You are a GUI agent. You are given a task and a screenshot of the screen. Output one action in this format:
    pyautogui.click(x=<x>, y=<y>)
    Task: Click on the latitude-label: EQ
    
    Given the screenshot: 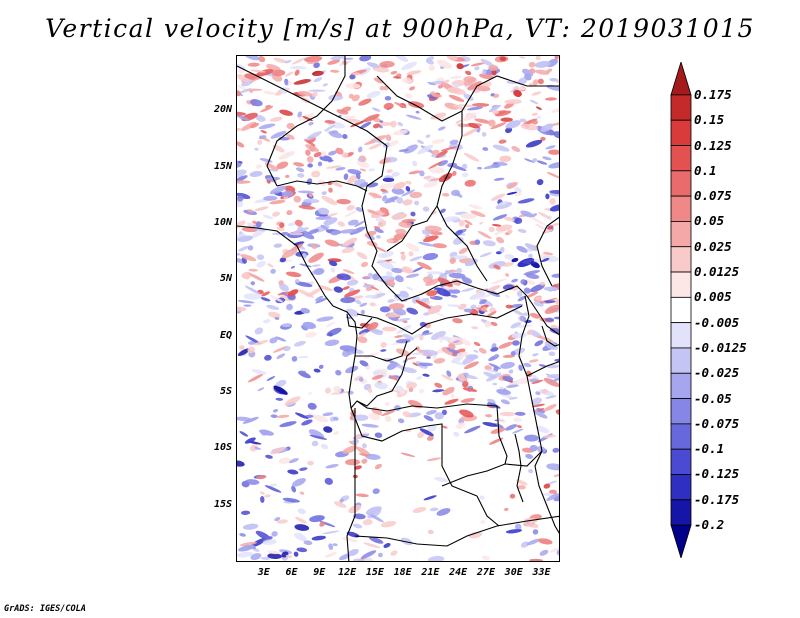 What is the action you would take?
    pyautogui.click(x=225, y=335)
    